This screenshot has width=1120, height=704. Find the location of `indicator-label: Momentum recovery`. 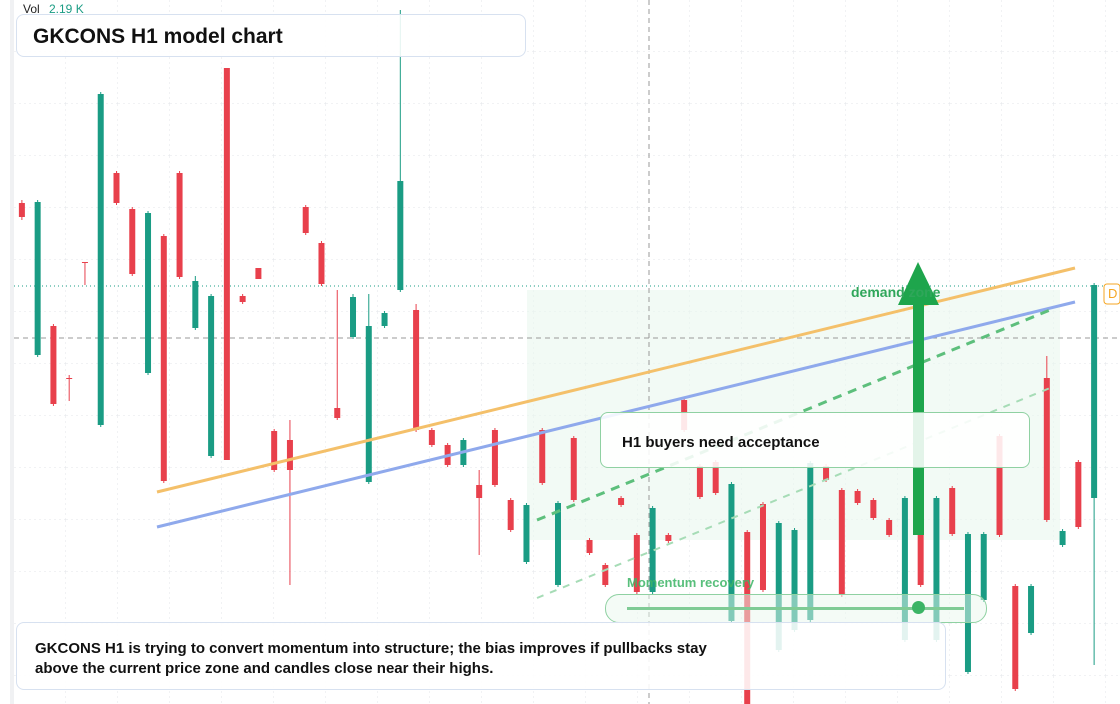

indicator-label: Momentum recovery is located at coordinates (691, 582).